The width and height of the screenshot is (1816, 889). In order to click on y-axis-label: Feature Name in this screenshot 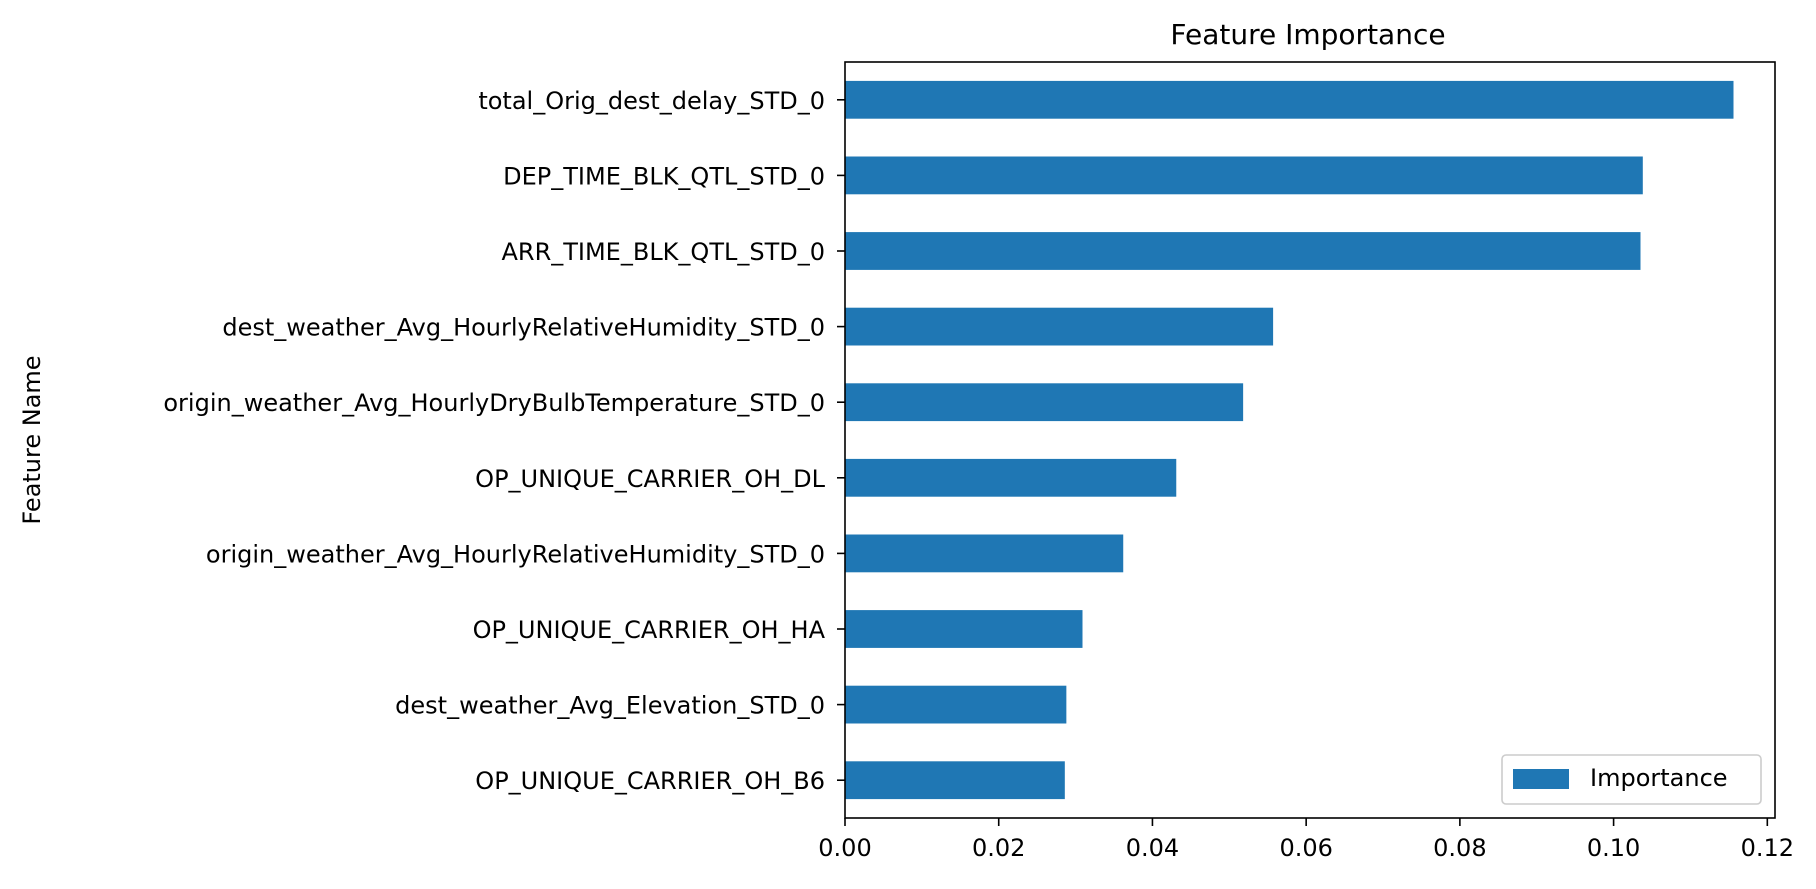, I will do `click(32, 439)`.